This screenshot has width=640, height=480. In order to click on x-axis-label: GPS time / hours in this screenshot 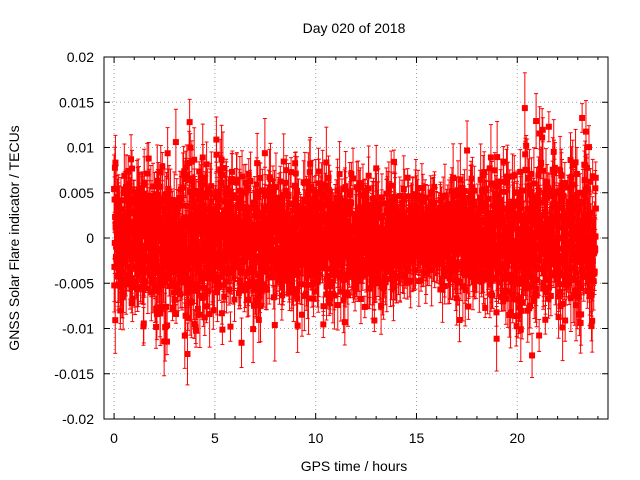, I will do `click(354, 466)`.